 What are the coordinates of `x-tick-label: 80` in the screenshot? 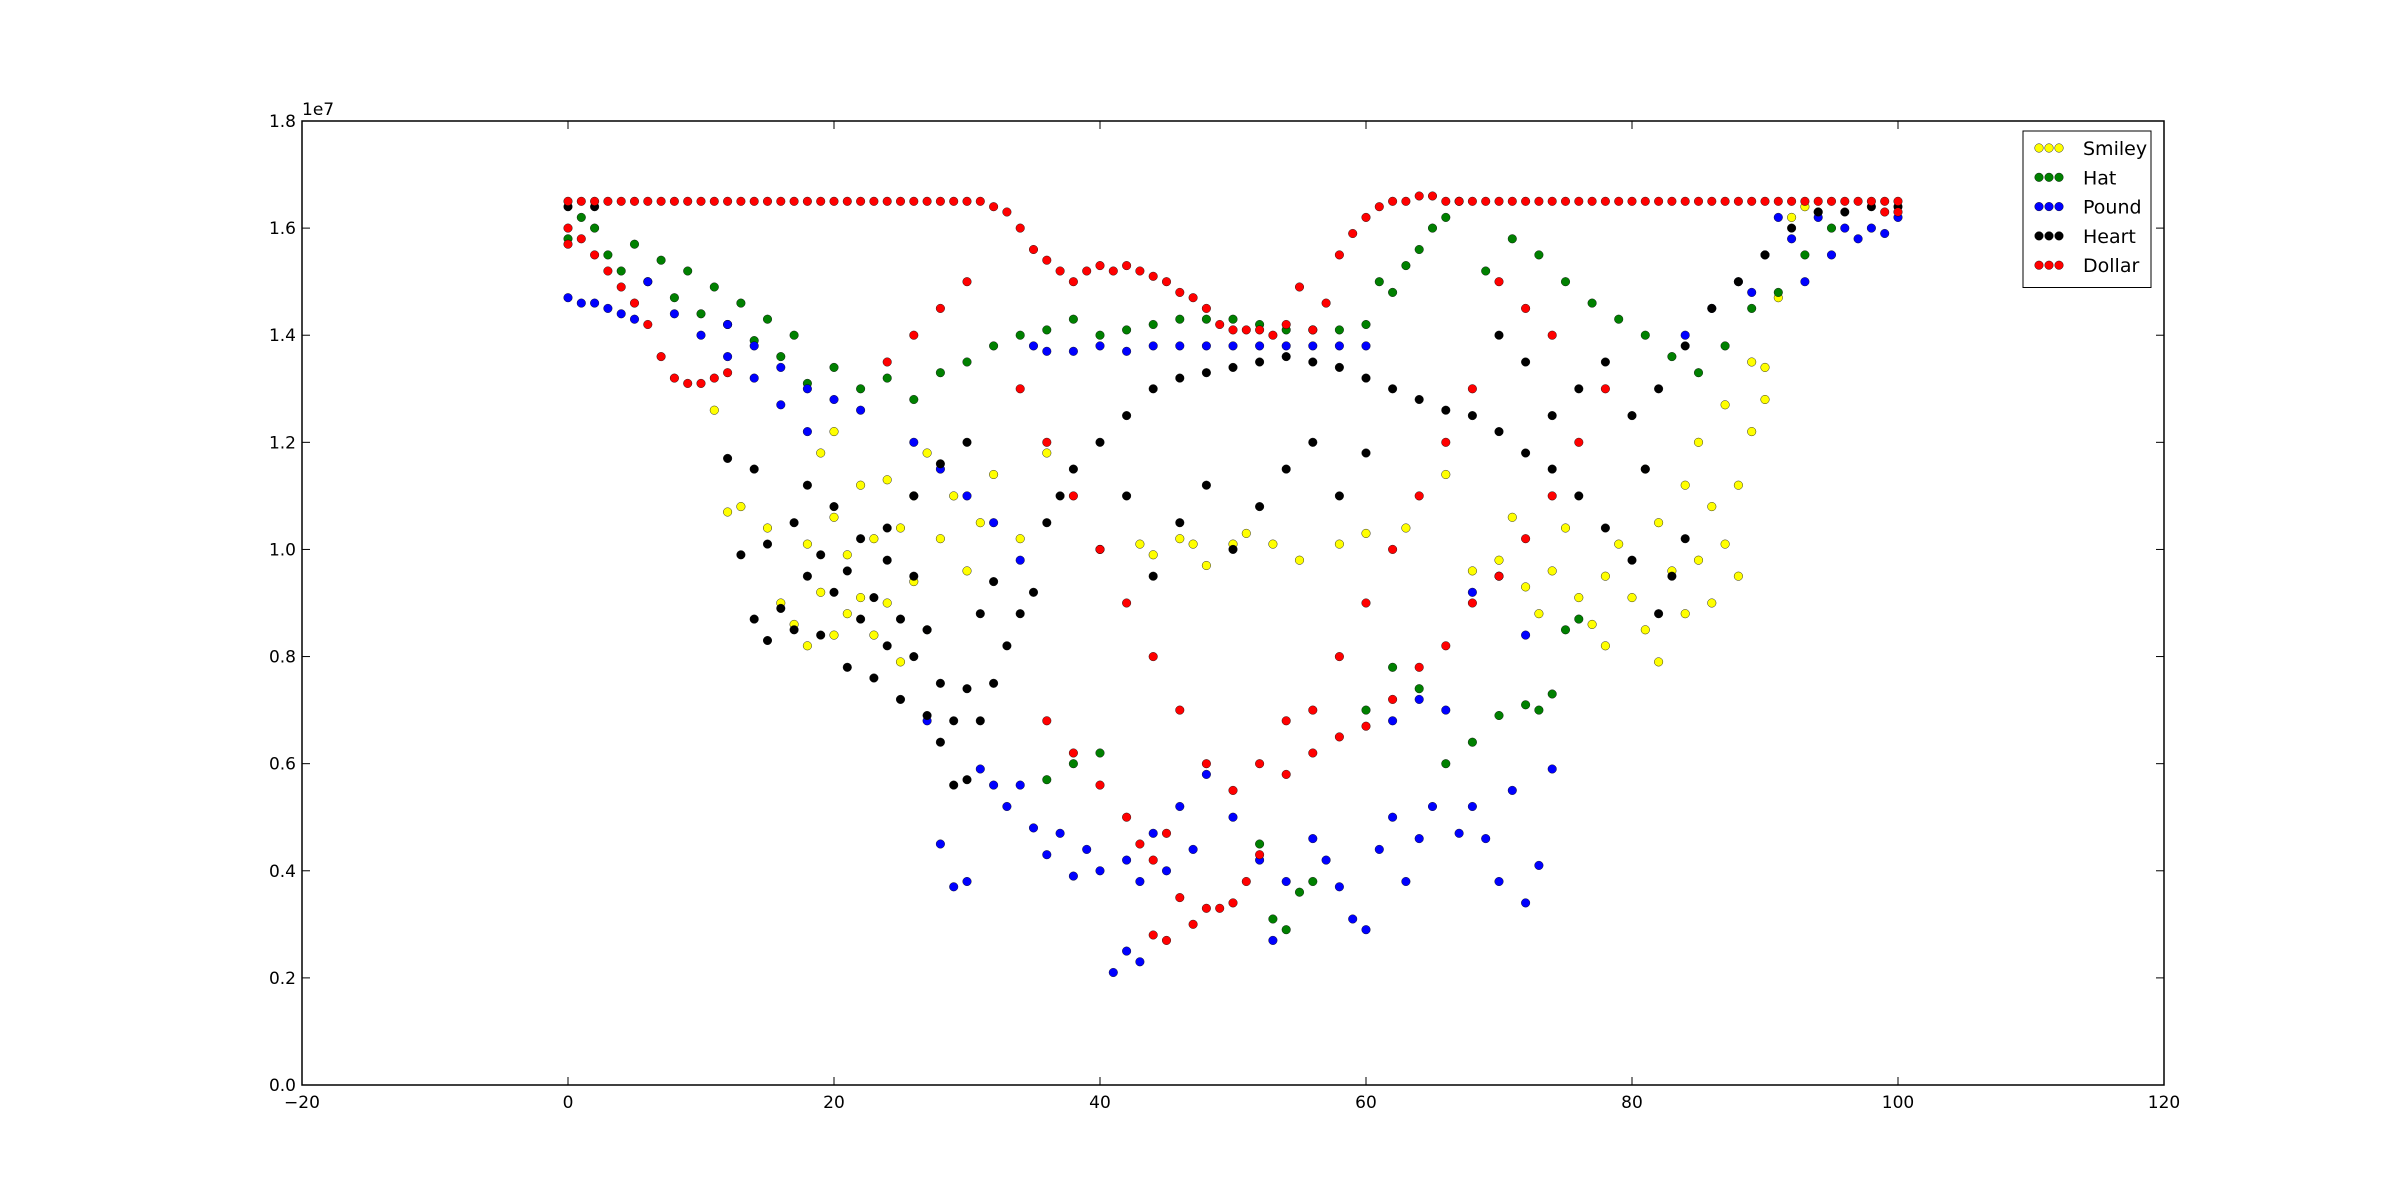 It's located at (1632, 1103).